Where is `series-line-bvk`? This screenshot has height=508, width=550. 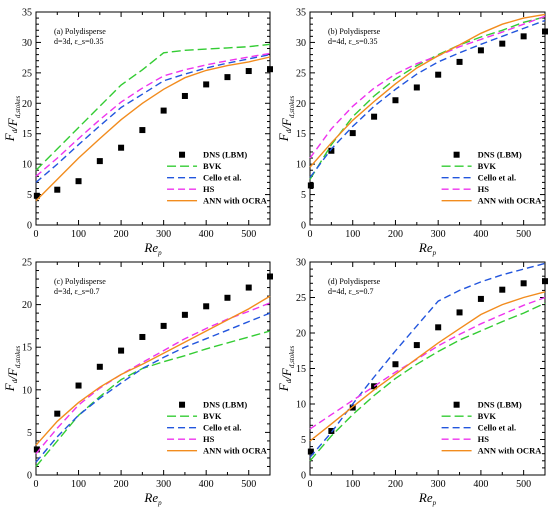 series-line-bvk is located at coordinates (153, 107).